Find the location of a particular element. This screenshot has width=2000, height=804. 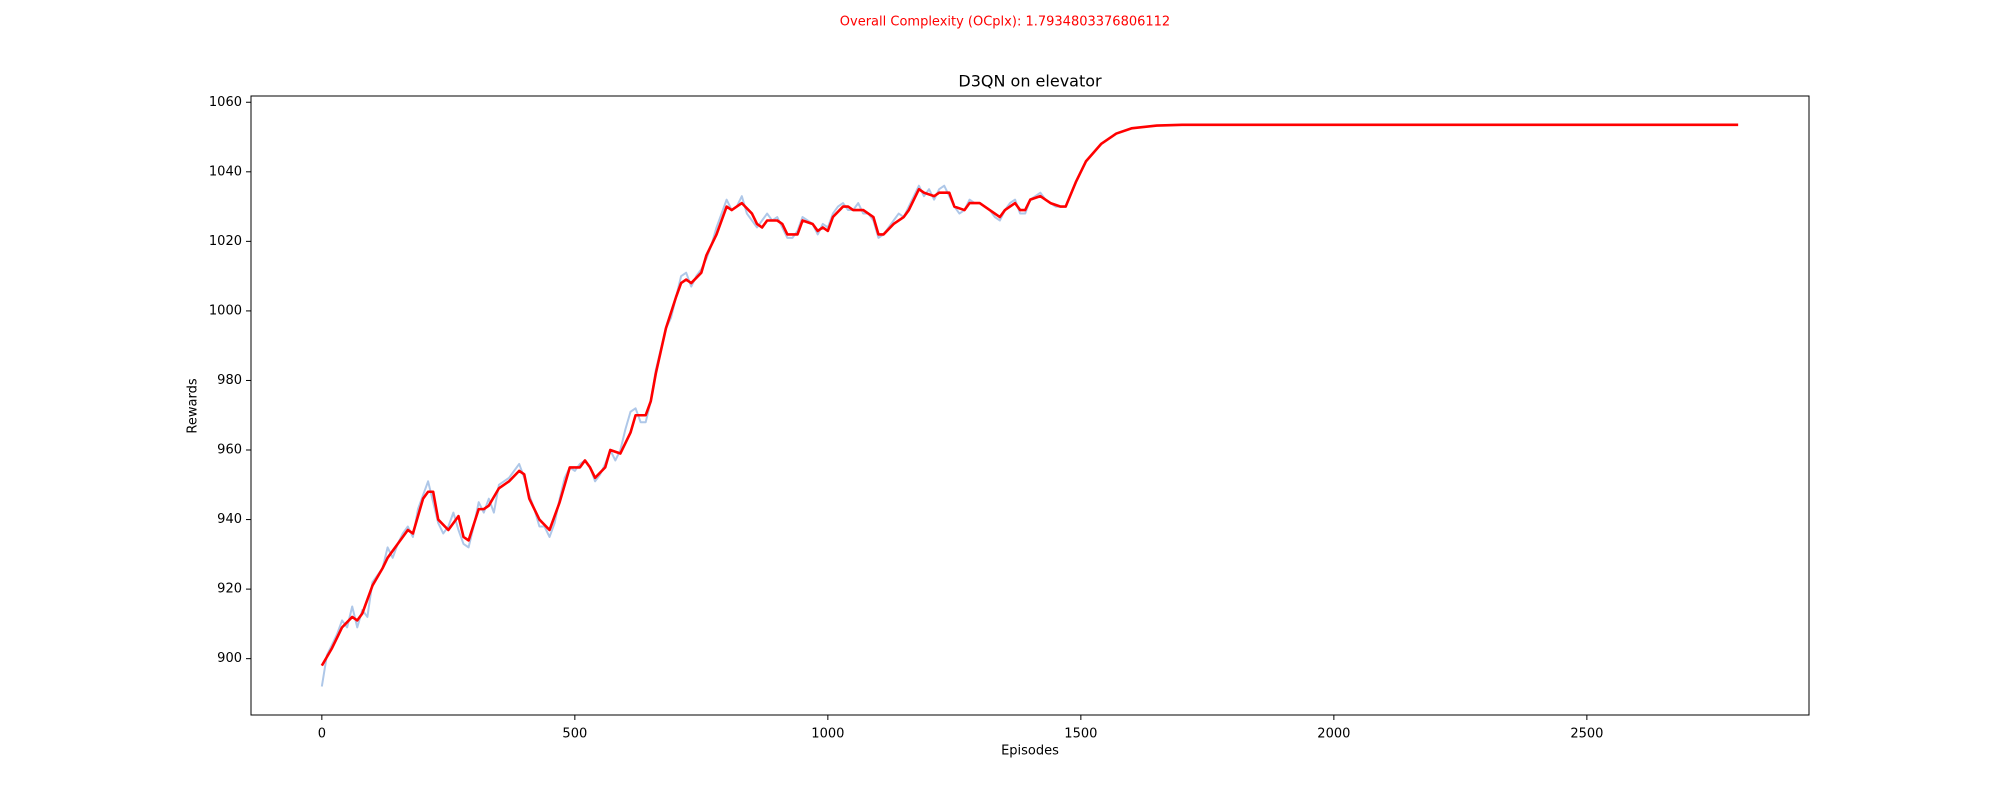

y-tick-label: 980 is located at coordinates (229, 380).